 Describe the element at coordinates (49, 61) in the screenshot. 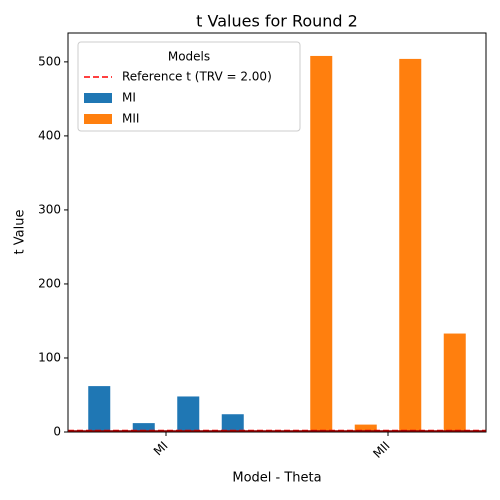

I see `y-tick-label: 500` at that location.